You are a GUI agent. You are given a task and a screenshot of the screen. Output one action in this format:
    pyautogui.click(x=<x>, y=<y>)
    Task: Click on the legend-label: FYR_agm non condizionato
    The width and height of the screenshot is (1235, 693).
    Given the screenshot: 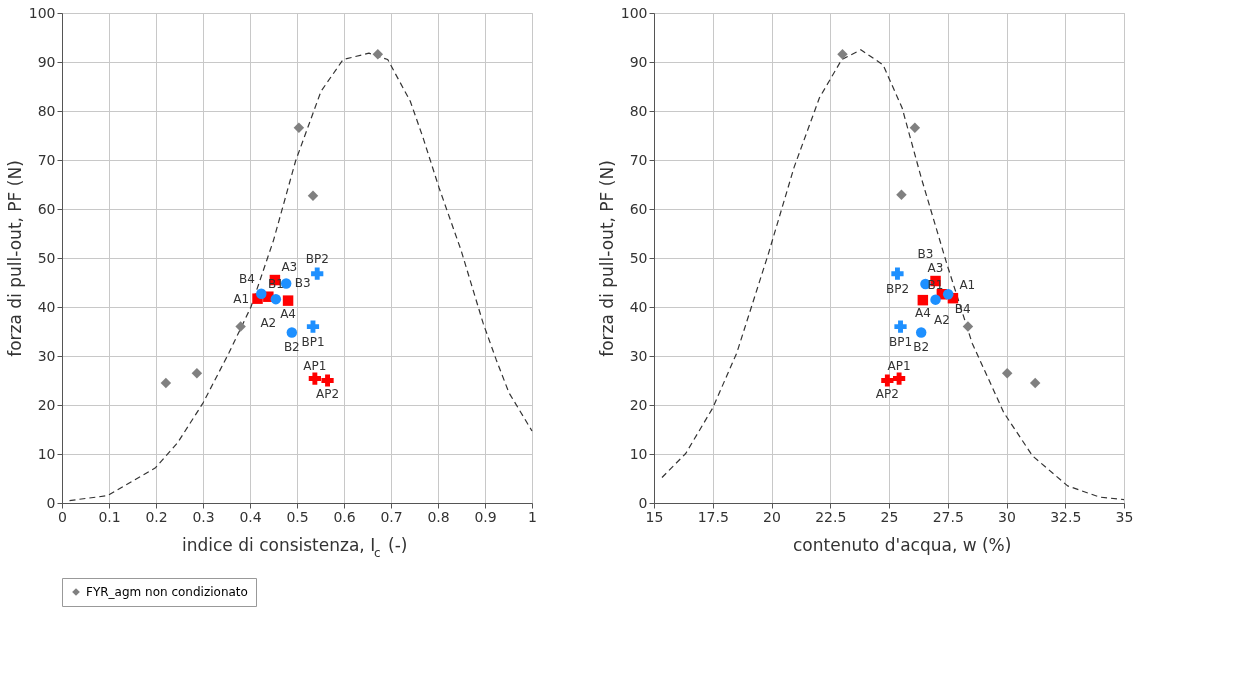 What is the action you would take?
    pyautogui.click(x=167, y=592)
    